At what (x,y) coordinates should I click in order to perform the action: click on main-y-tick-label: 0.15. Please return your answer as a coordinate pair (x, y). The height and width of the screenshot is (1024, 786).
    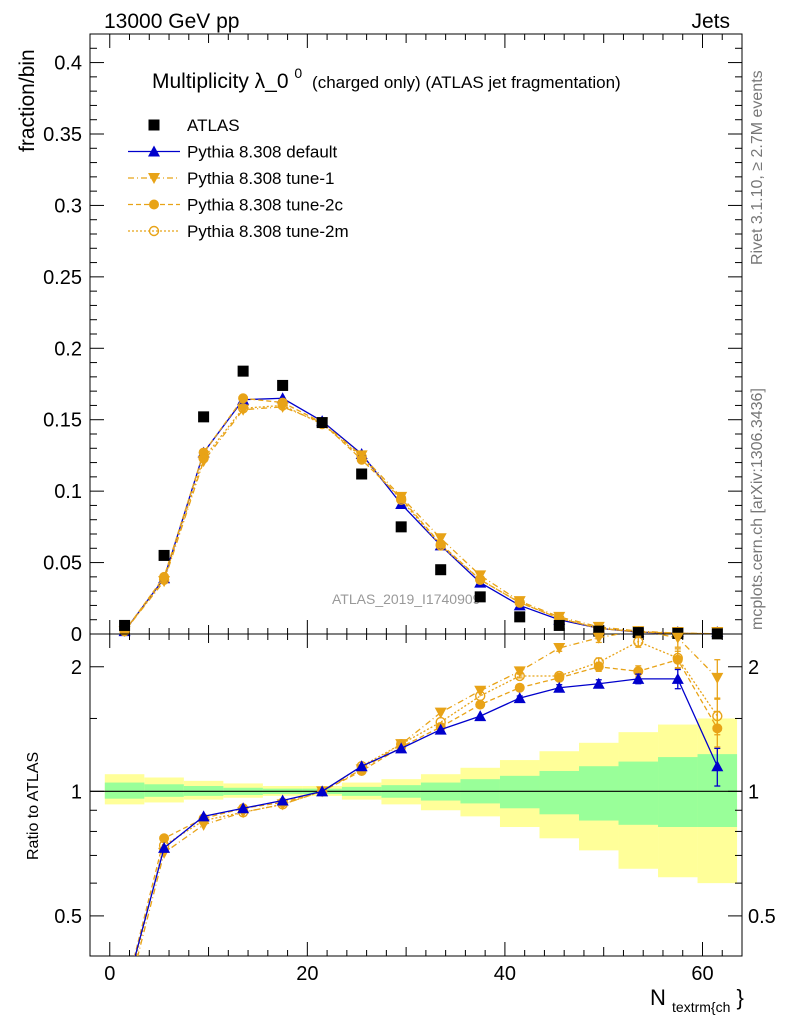
    Looking at the image, I should click on (62, 421).